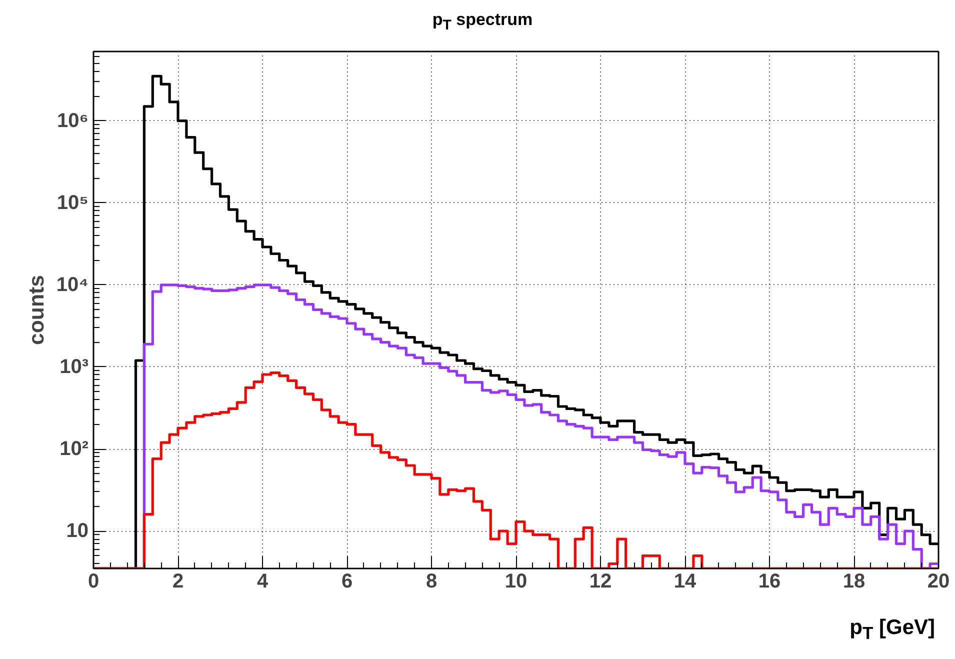  I want to click on x-tick-label: 16, so click(769, 581).